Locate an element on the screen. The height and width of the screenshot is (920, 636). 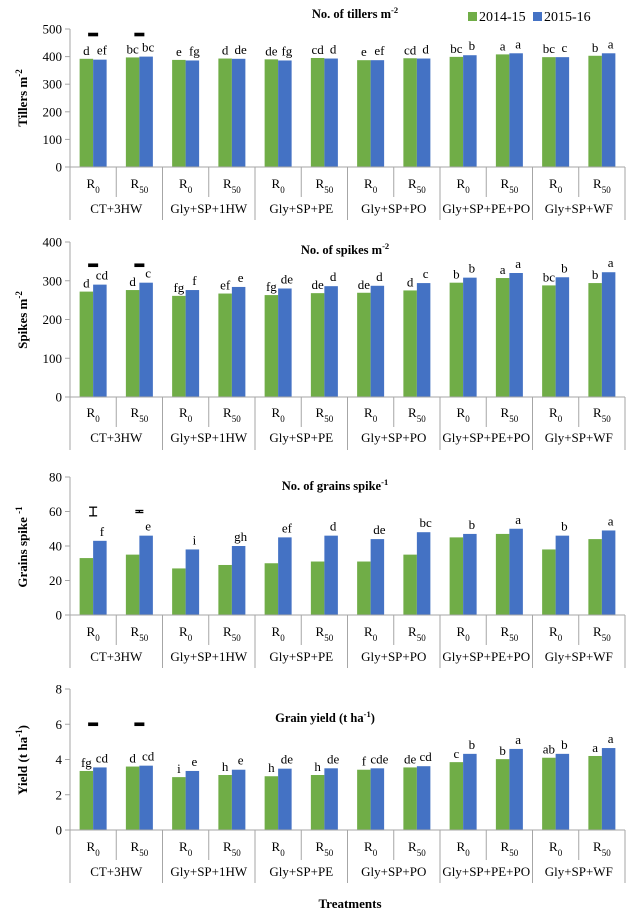
y-tick-label: 0 is located at coordinates (59, 830).